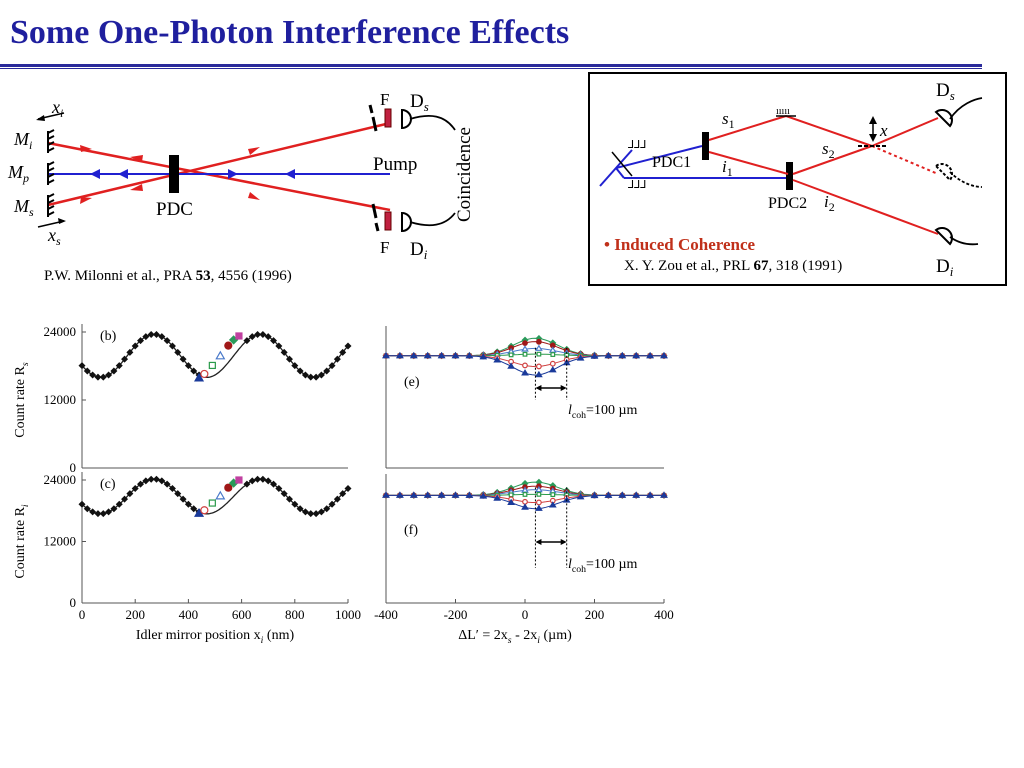 The image size is (1024, 768). What do you see at coordinates (787, 203) in the screenshot?
I see `label-pdc2: PDC2` at bounding box center [787, 203].